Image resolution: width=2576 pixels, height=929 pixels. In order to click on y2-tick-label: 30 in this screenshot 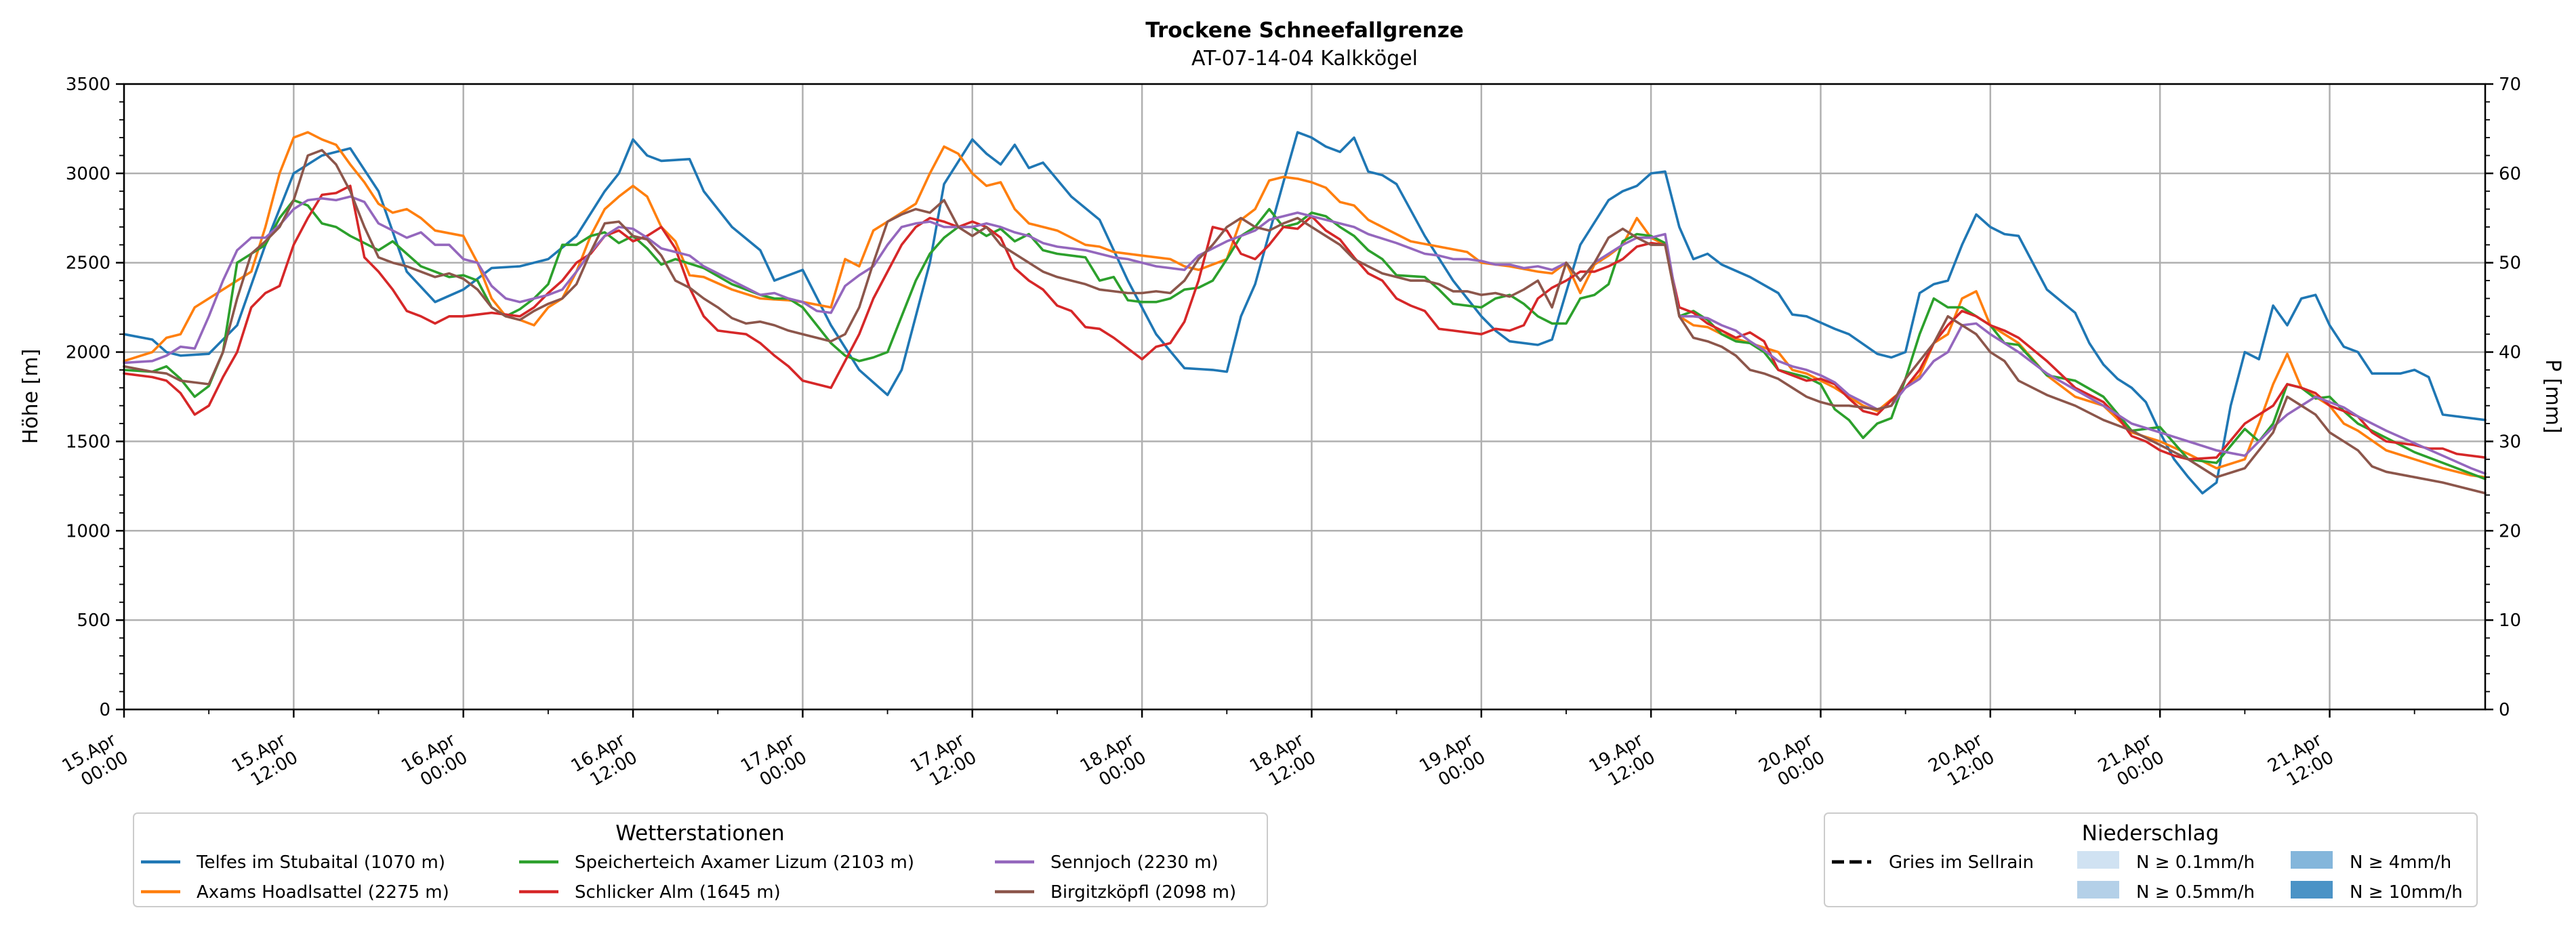, I will do `click(2510, 442)`.